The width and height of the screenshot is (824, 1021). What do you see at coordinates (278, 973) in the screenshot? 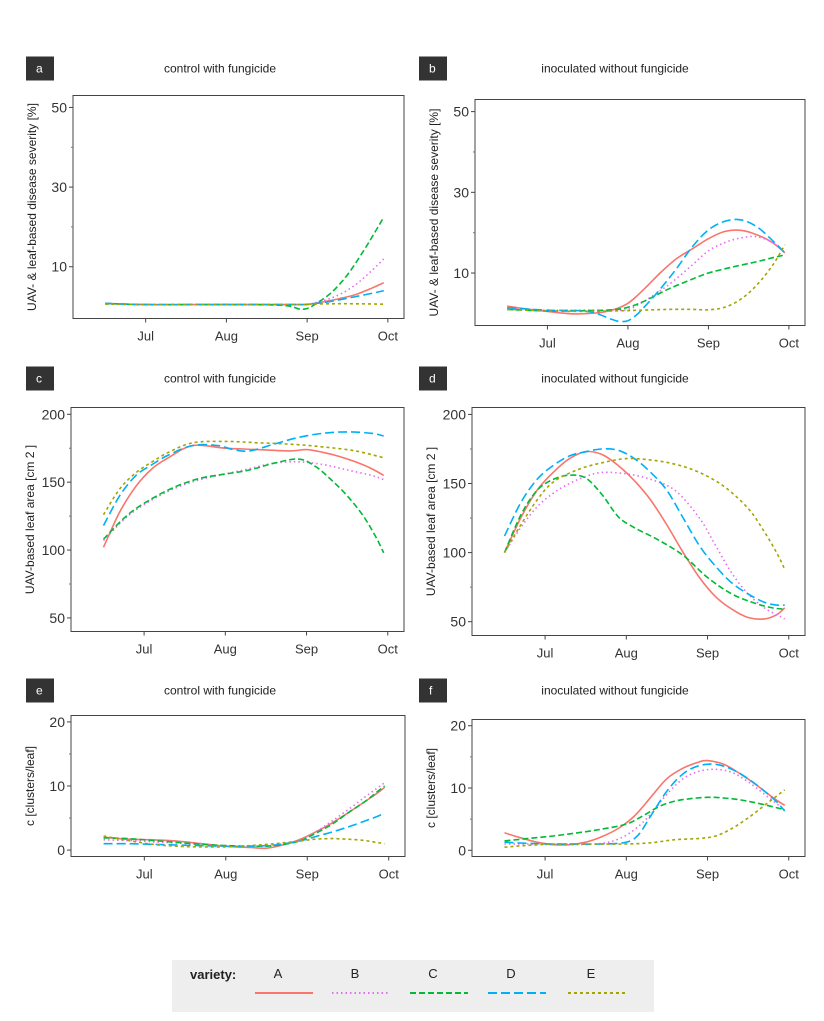
I see `legend-label: A` at bounding box center [278, 973].